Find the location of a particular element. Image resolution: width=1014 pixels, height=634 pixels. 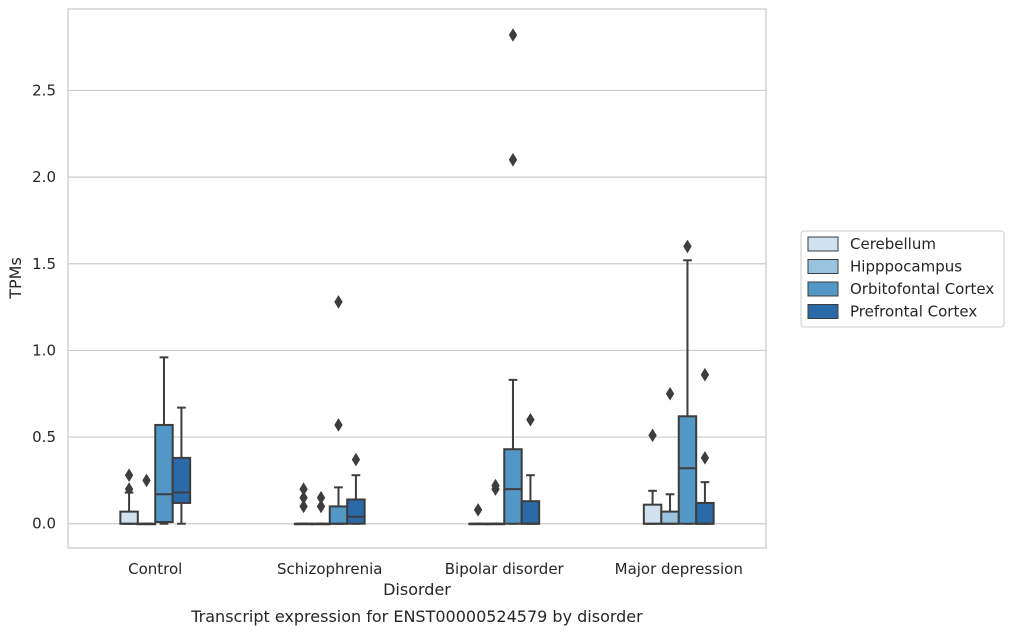

y-tick-label: 0.0 is located at coordinates (44, 524).